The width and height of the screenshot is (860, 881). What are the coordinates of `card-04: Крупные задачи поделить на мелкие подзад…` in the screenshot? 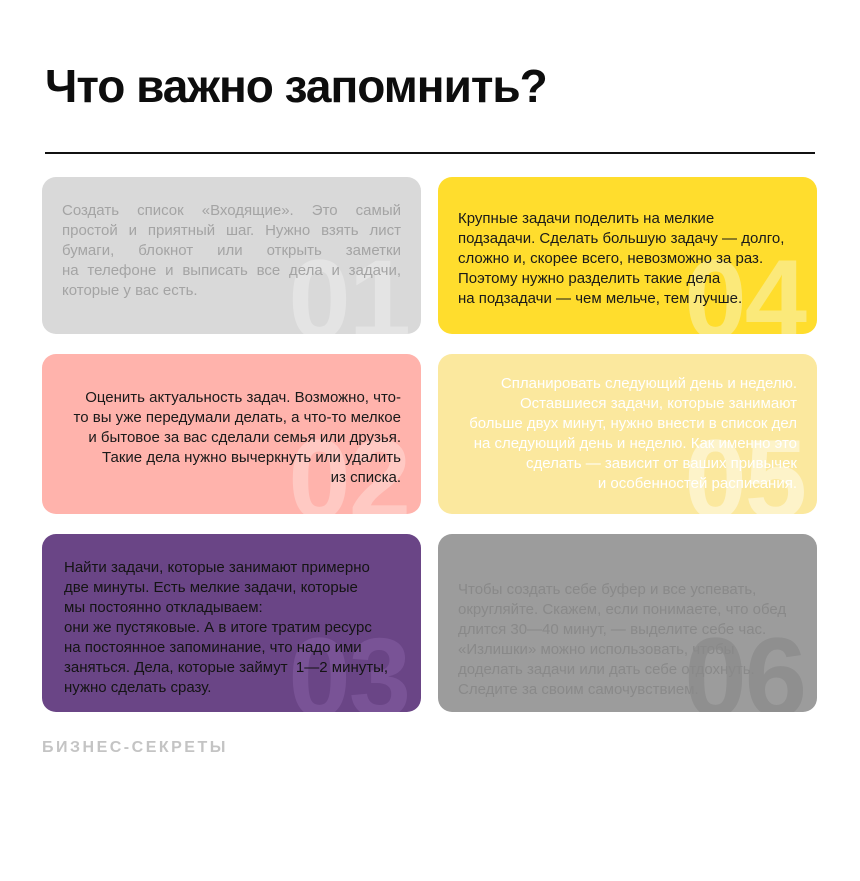 It's located at (627, 255).